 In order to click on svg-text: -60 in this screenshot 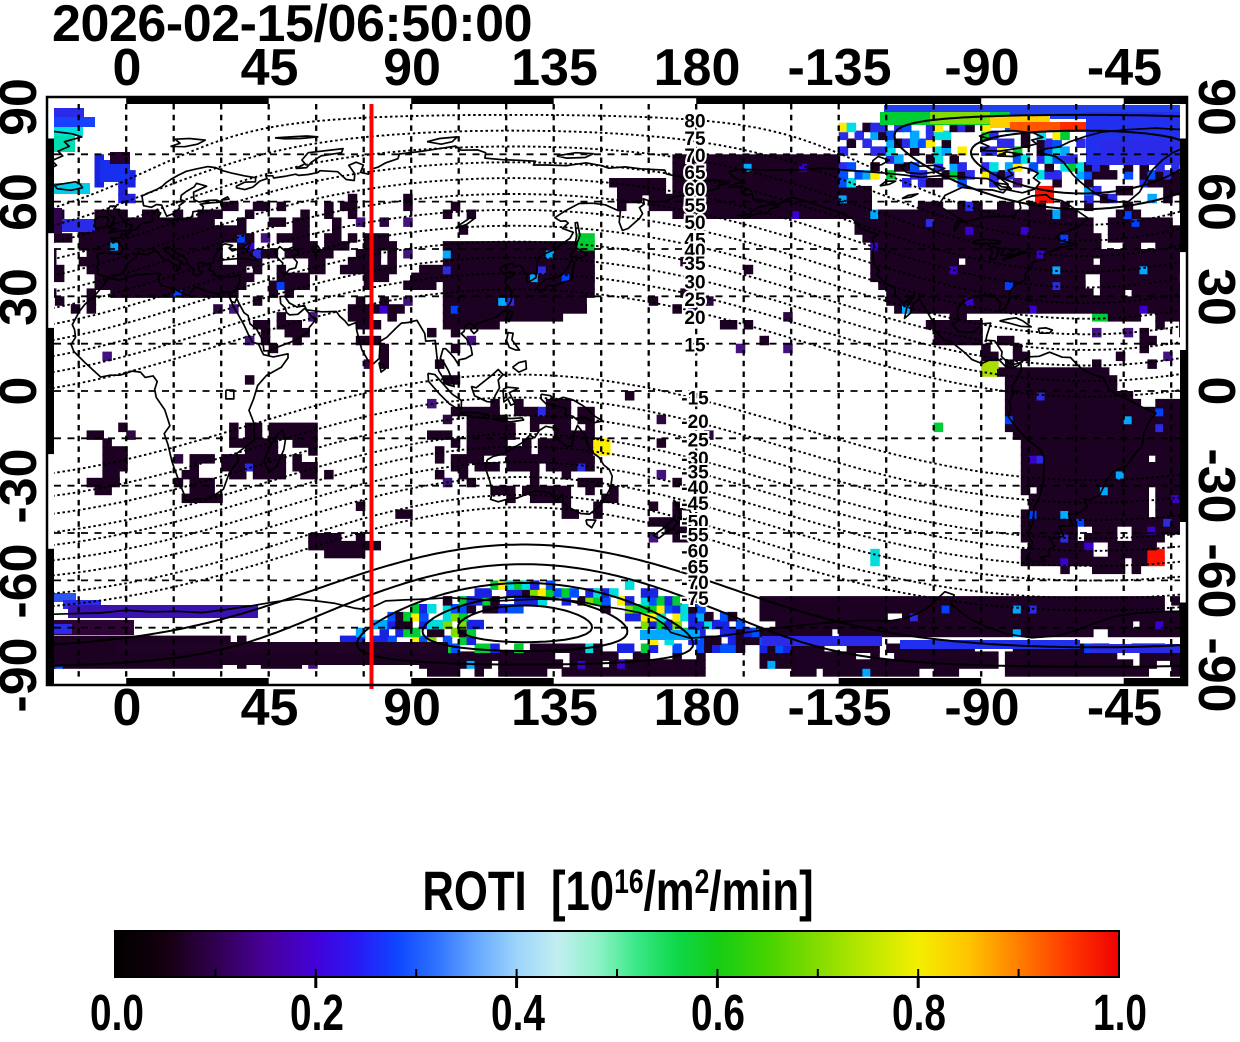, I will do `click(694, 551)`.